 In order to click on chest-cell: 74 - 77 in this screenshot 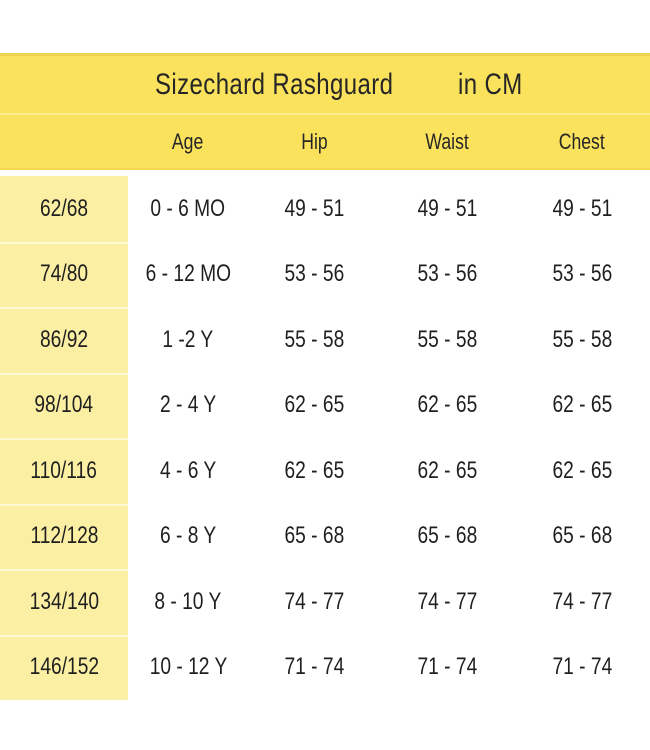, I will do `click(582, 602)`.